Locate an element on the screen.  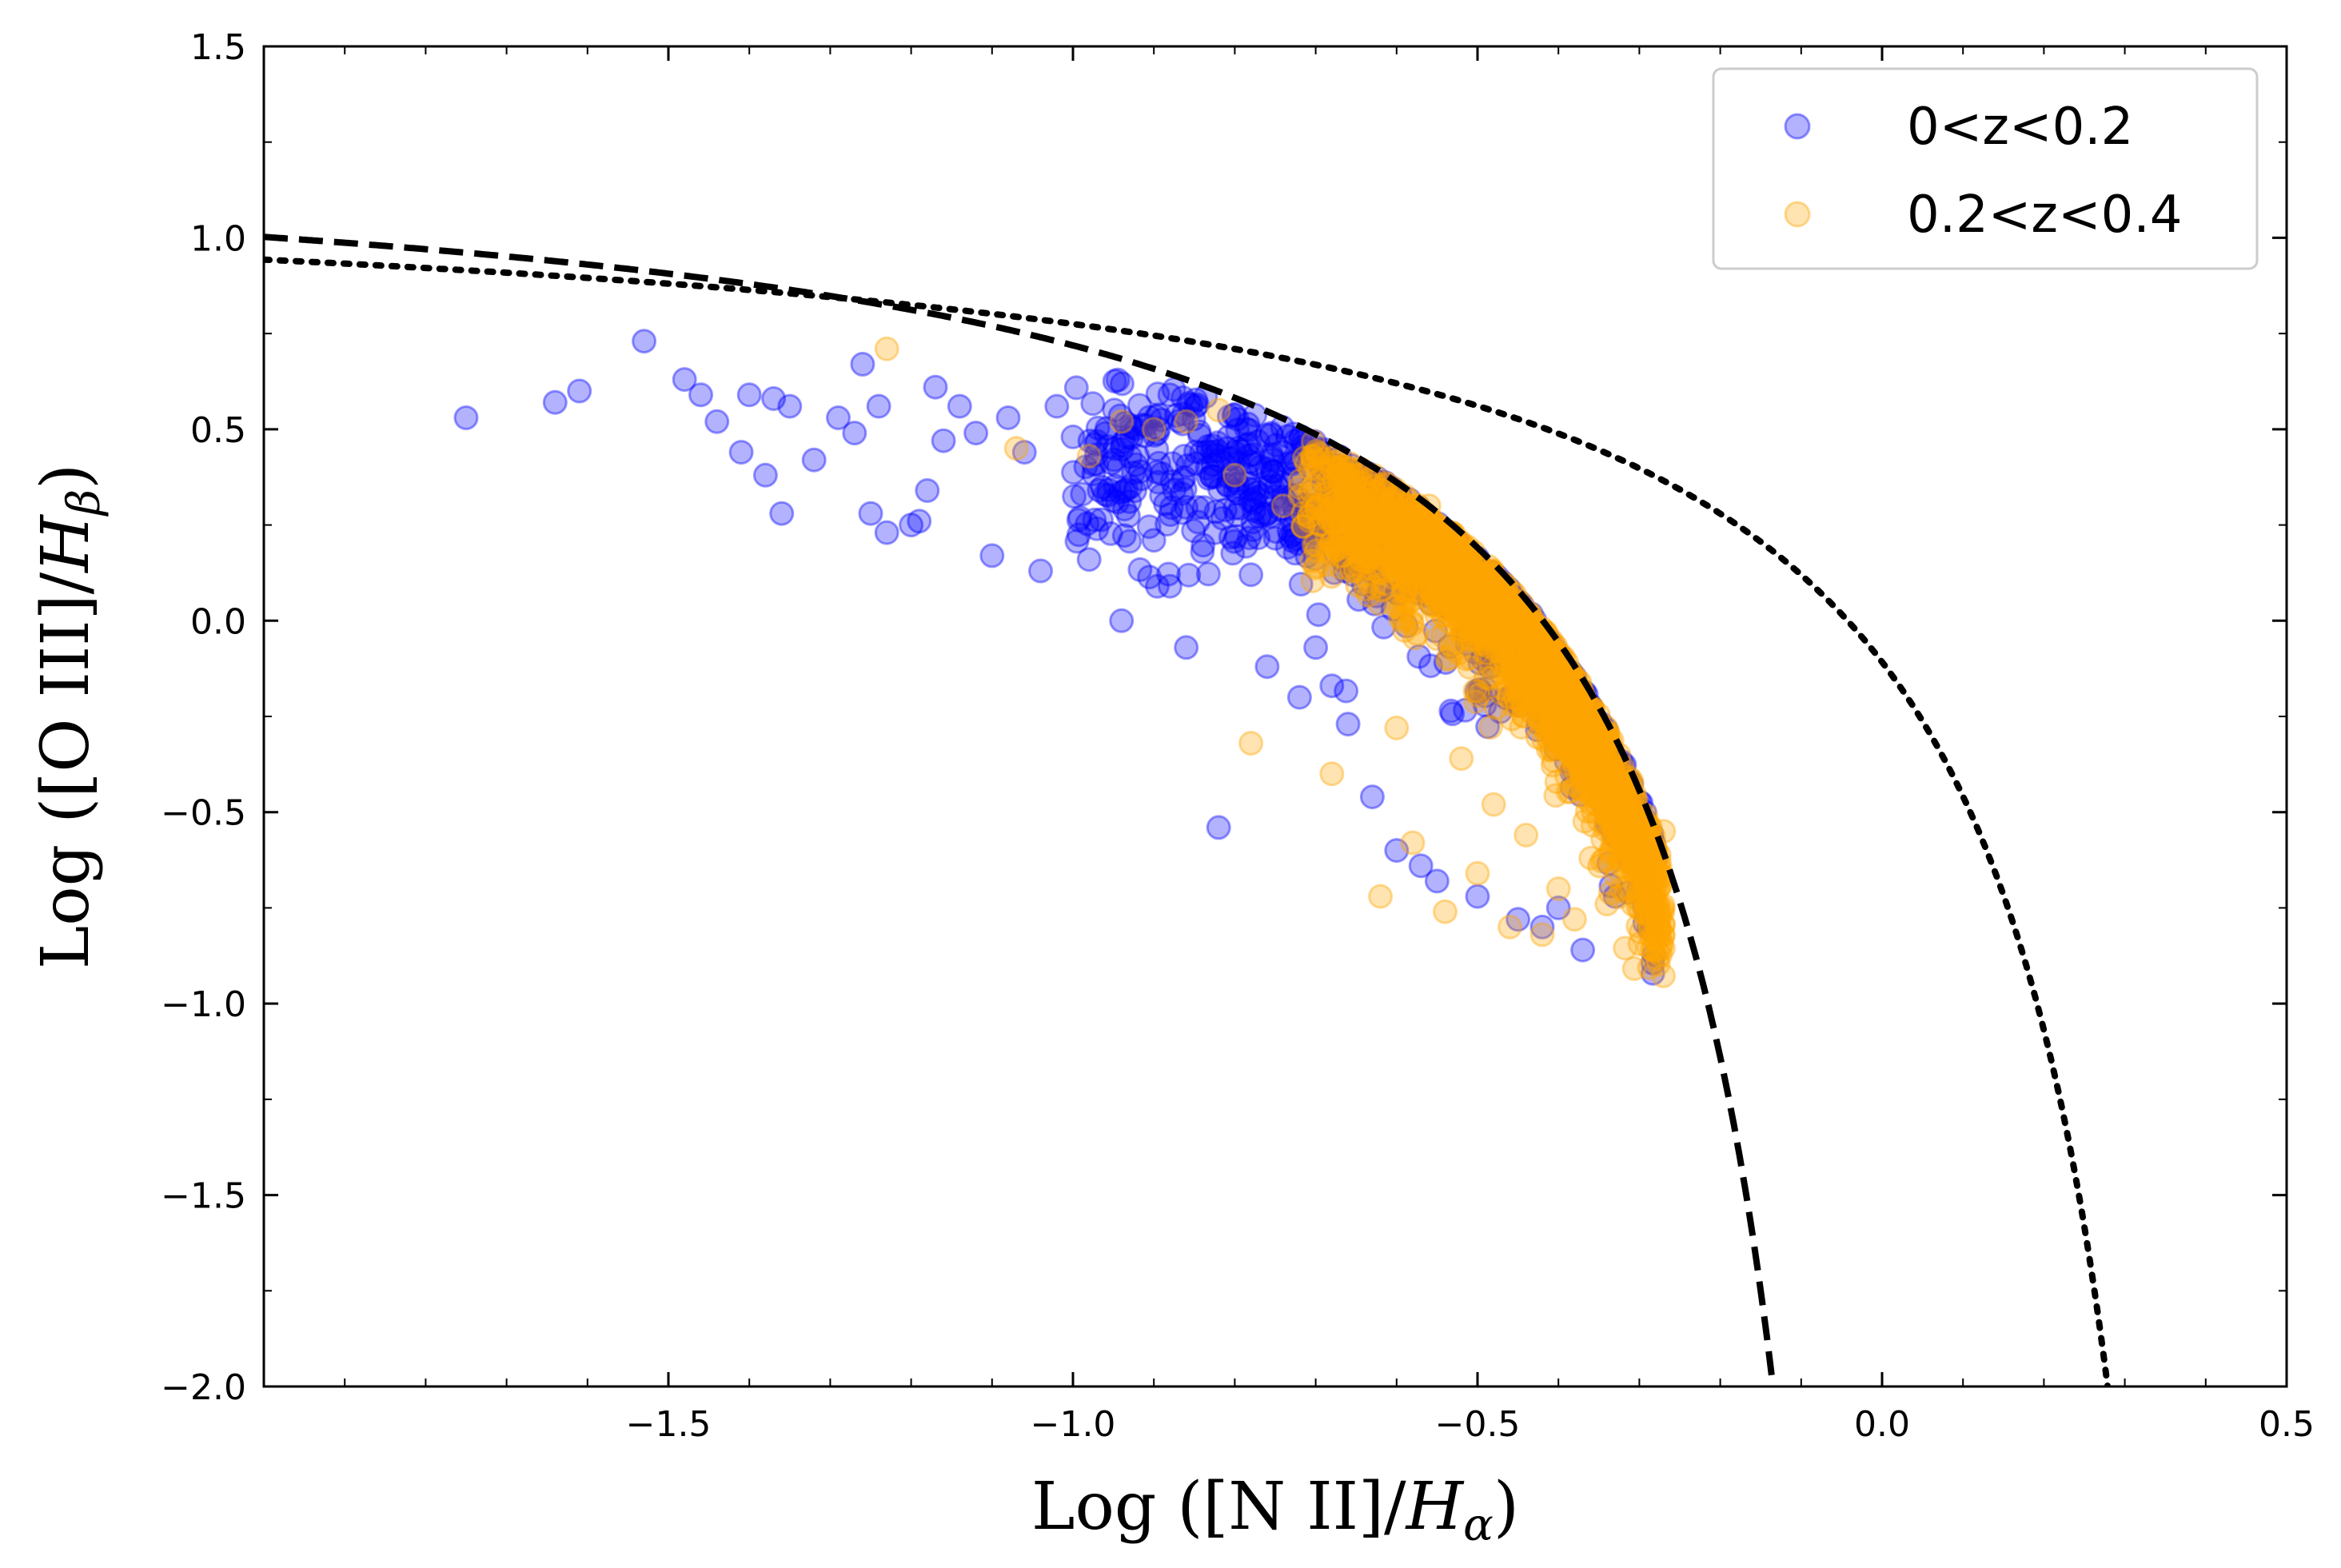
y-tick-label: 0.0 is located at coordinates (218, 621).